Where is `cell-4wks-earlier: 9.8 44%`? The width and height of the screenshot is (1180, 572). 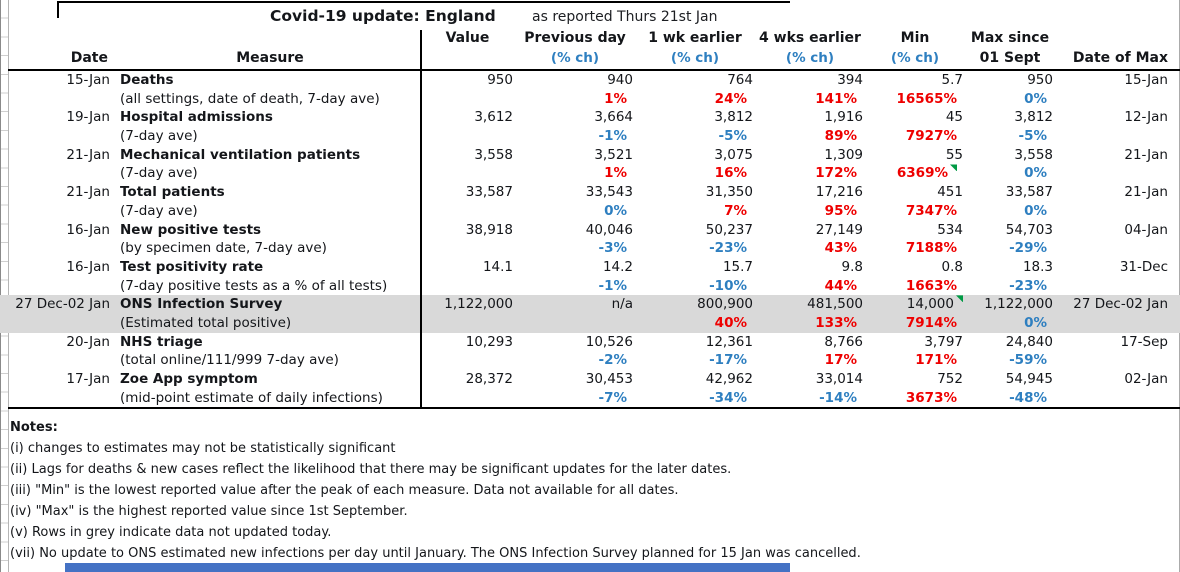 cell-4wks-earlier: 9.8 44% is located at coordinates (810, 276).